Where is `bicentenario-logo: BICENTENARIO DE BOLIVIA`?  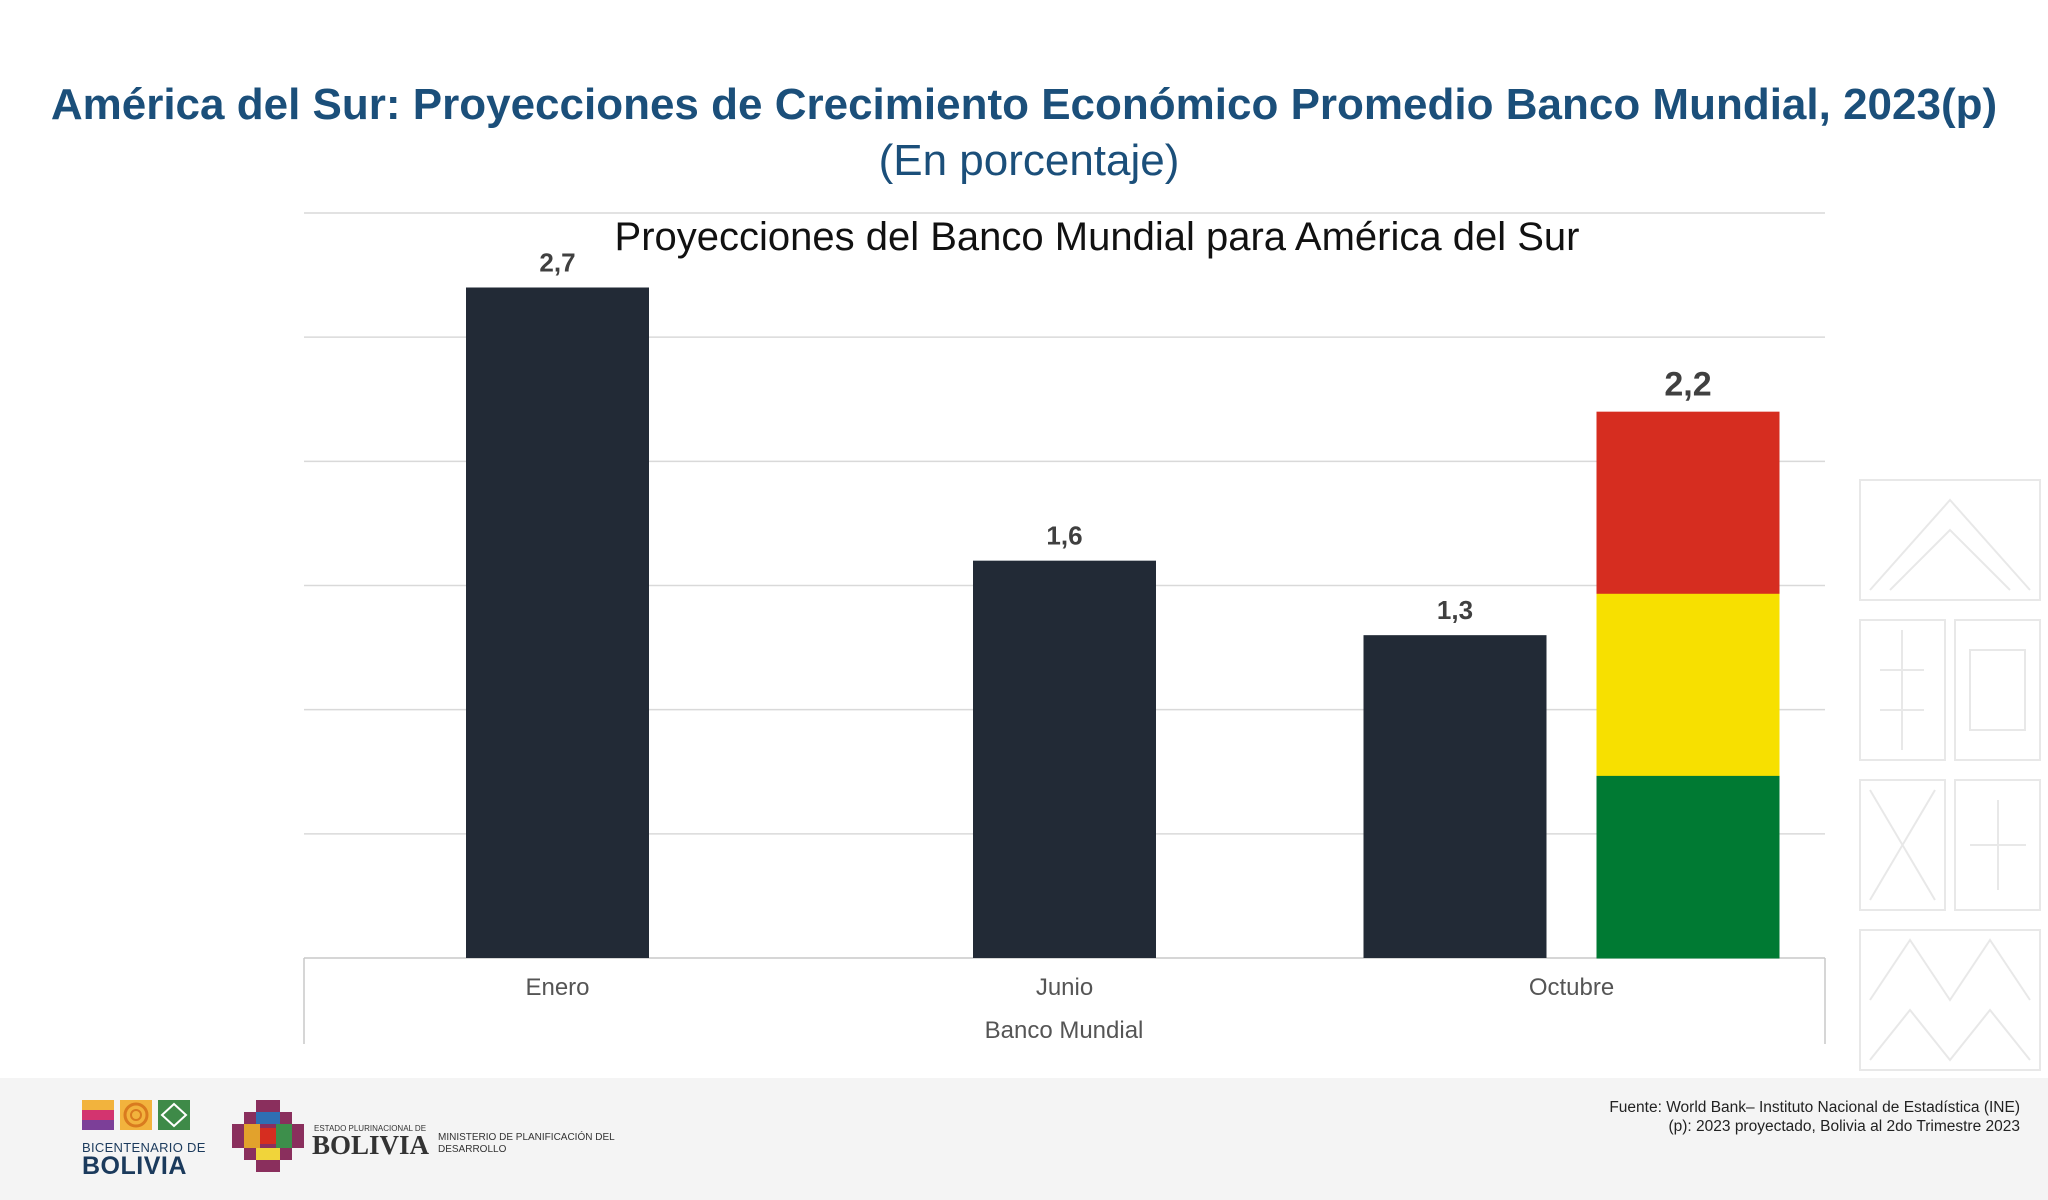
bicentenario-logo: BICENTENARIO DE BOLIVIA is located at coordinates (143, 1139).